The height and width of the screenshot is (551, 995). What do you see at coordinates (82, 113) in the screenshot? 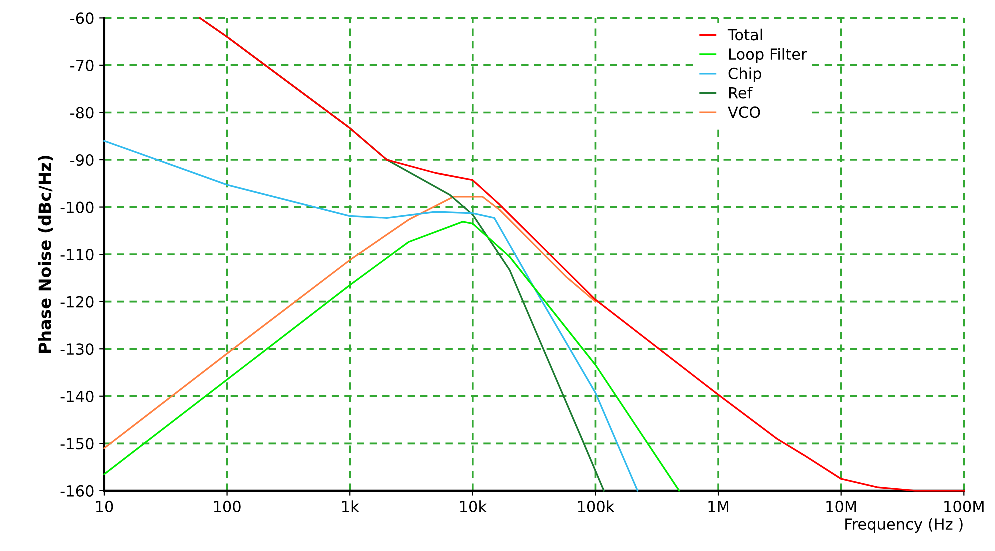
I see `y-tick-label: -80` at bounding box center [82, 113].